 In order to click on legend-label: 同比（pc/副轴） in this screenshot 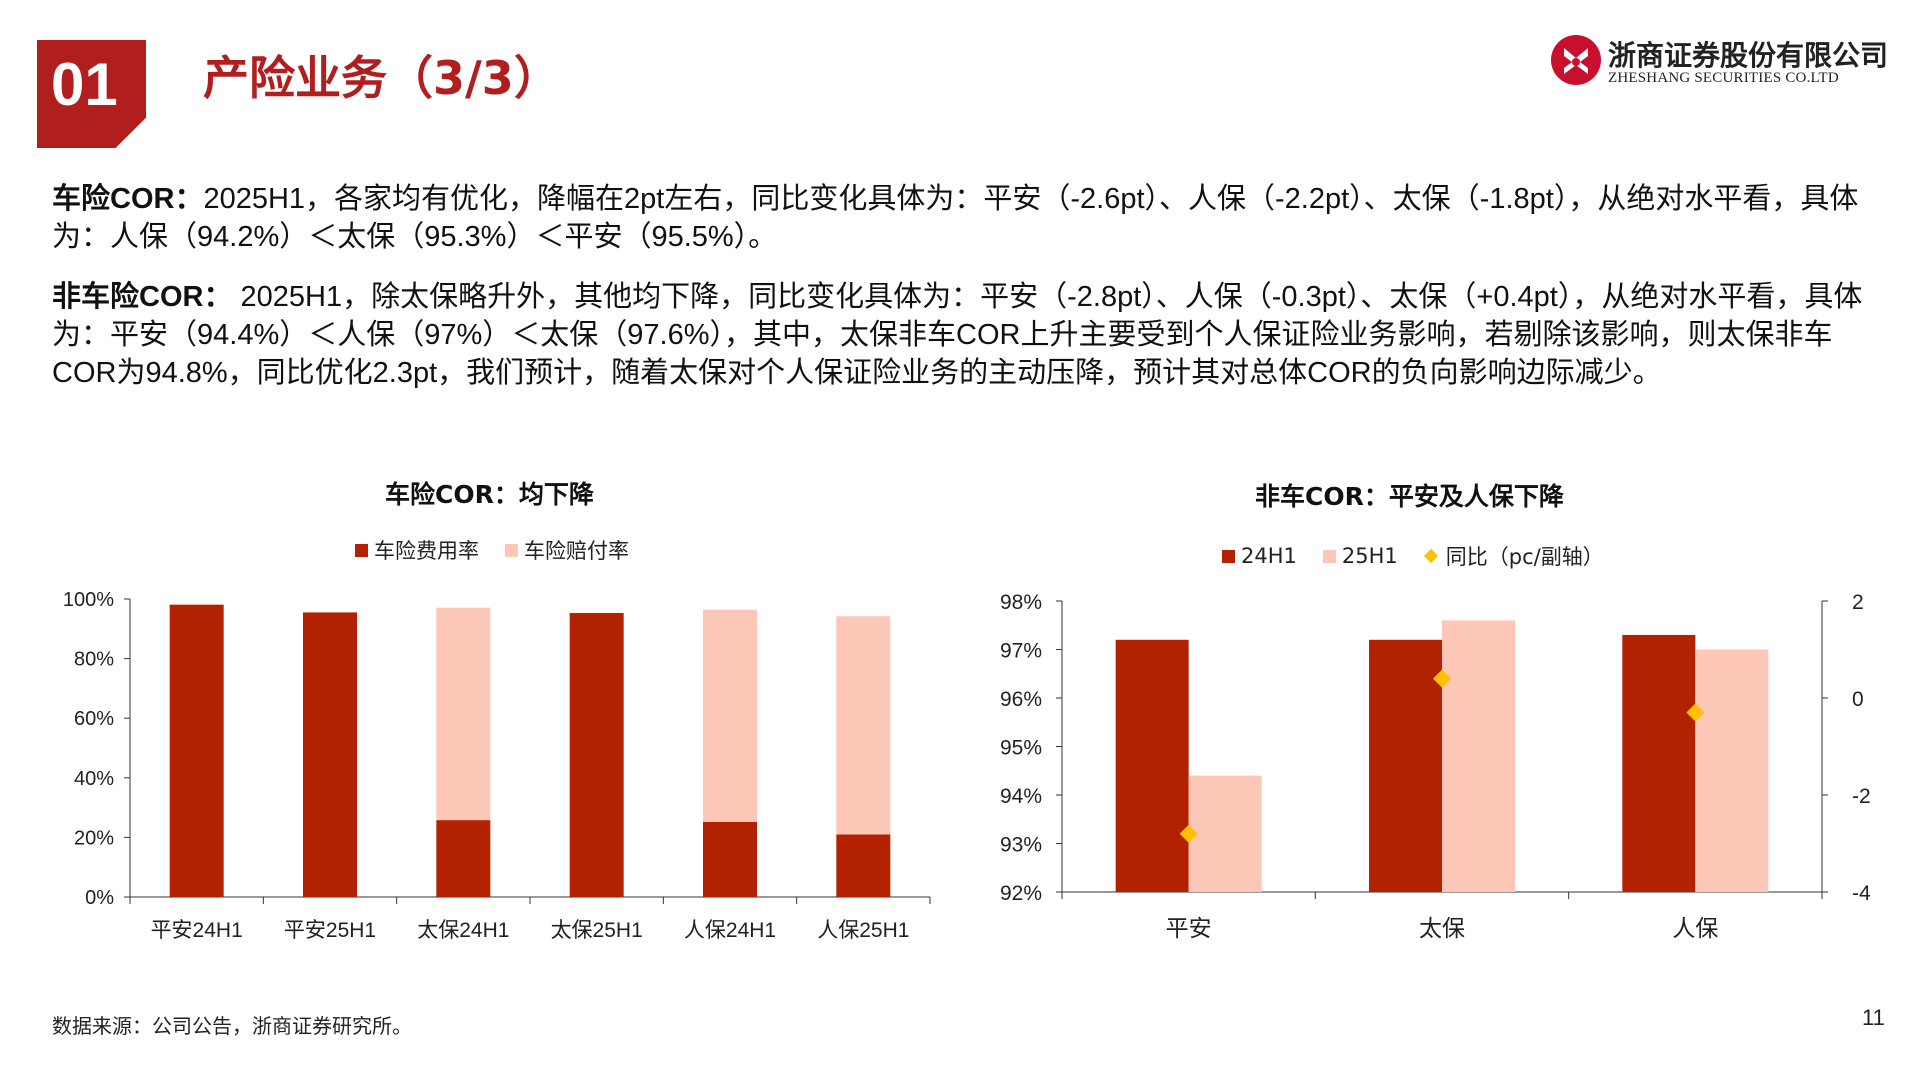, I will do `click(1524, 557)`.